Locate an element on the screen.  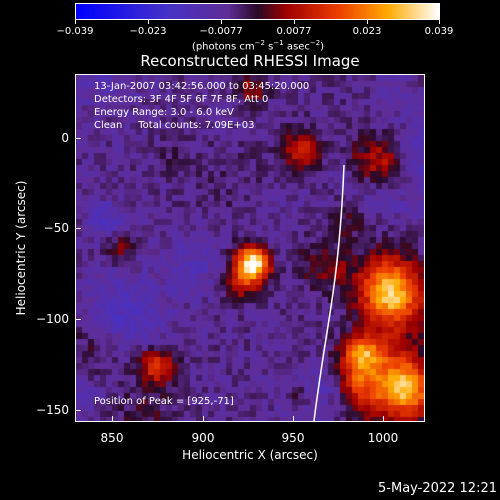
colorbar-tick-label: −0.0077 is located at coordinates (221, 31).